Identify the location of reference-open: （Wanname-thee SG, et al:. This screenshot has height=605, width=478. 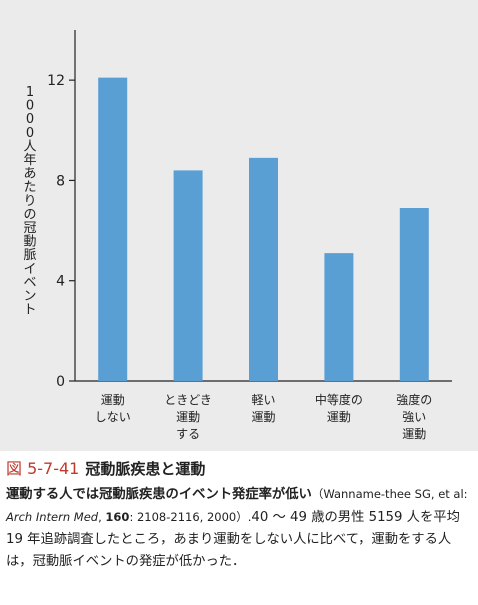
(389, 494).